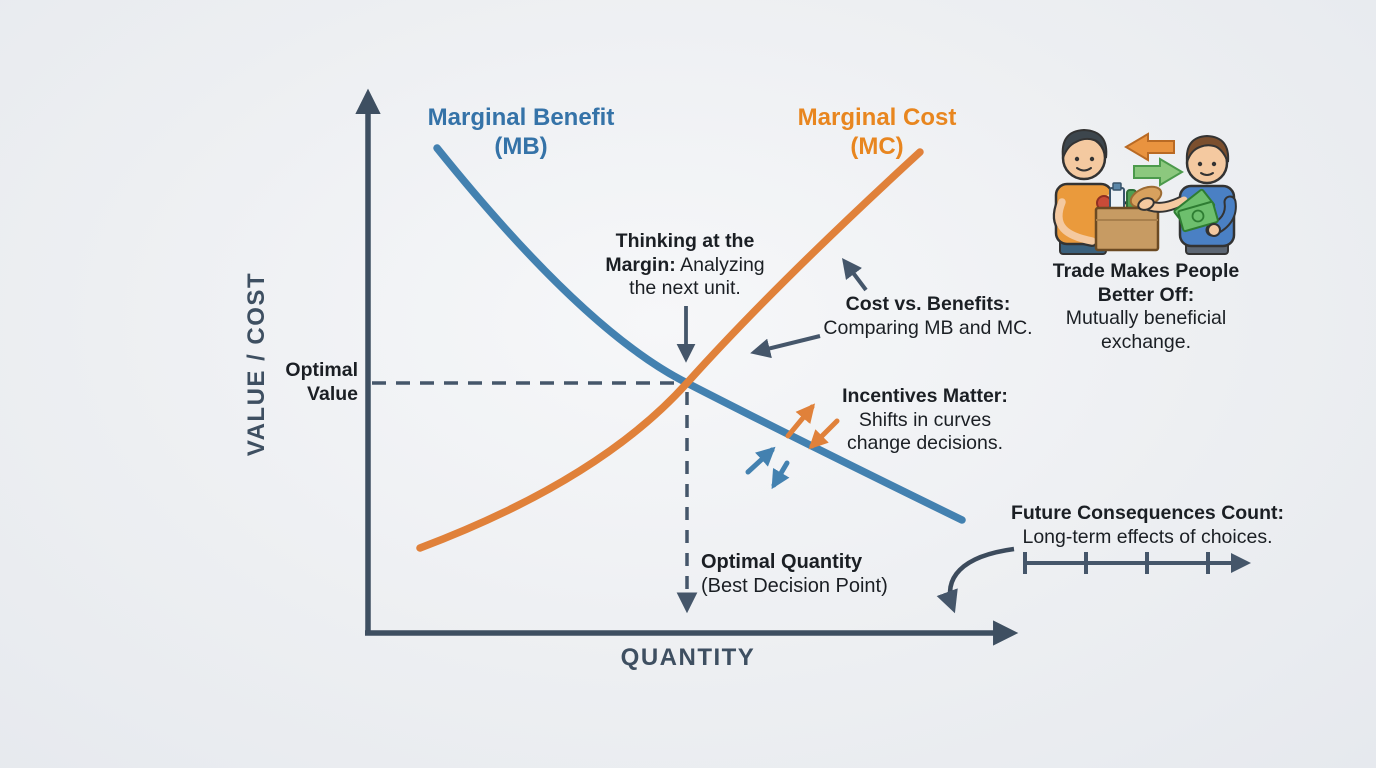  Describe the element at coordinates (1127, 229) in the screenshot. I see `cardboard-box` at that location.